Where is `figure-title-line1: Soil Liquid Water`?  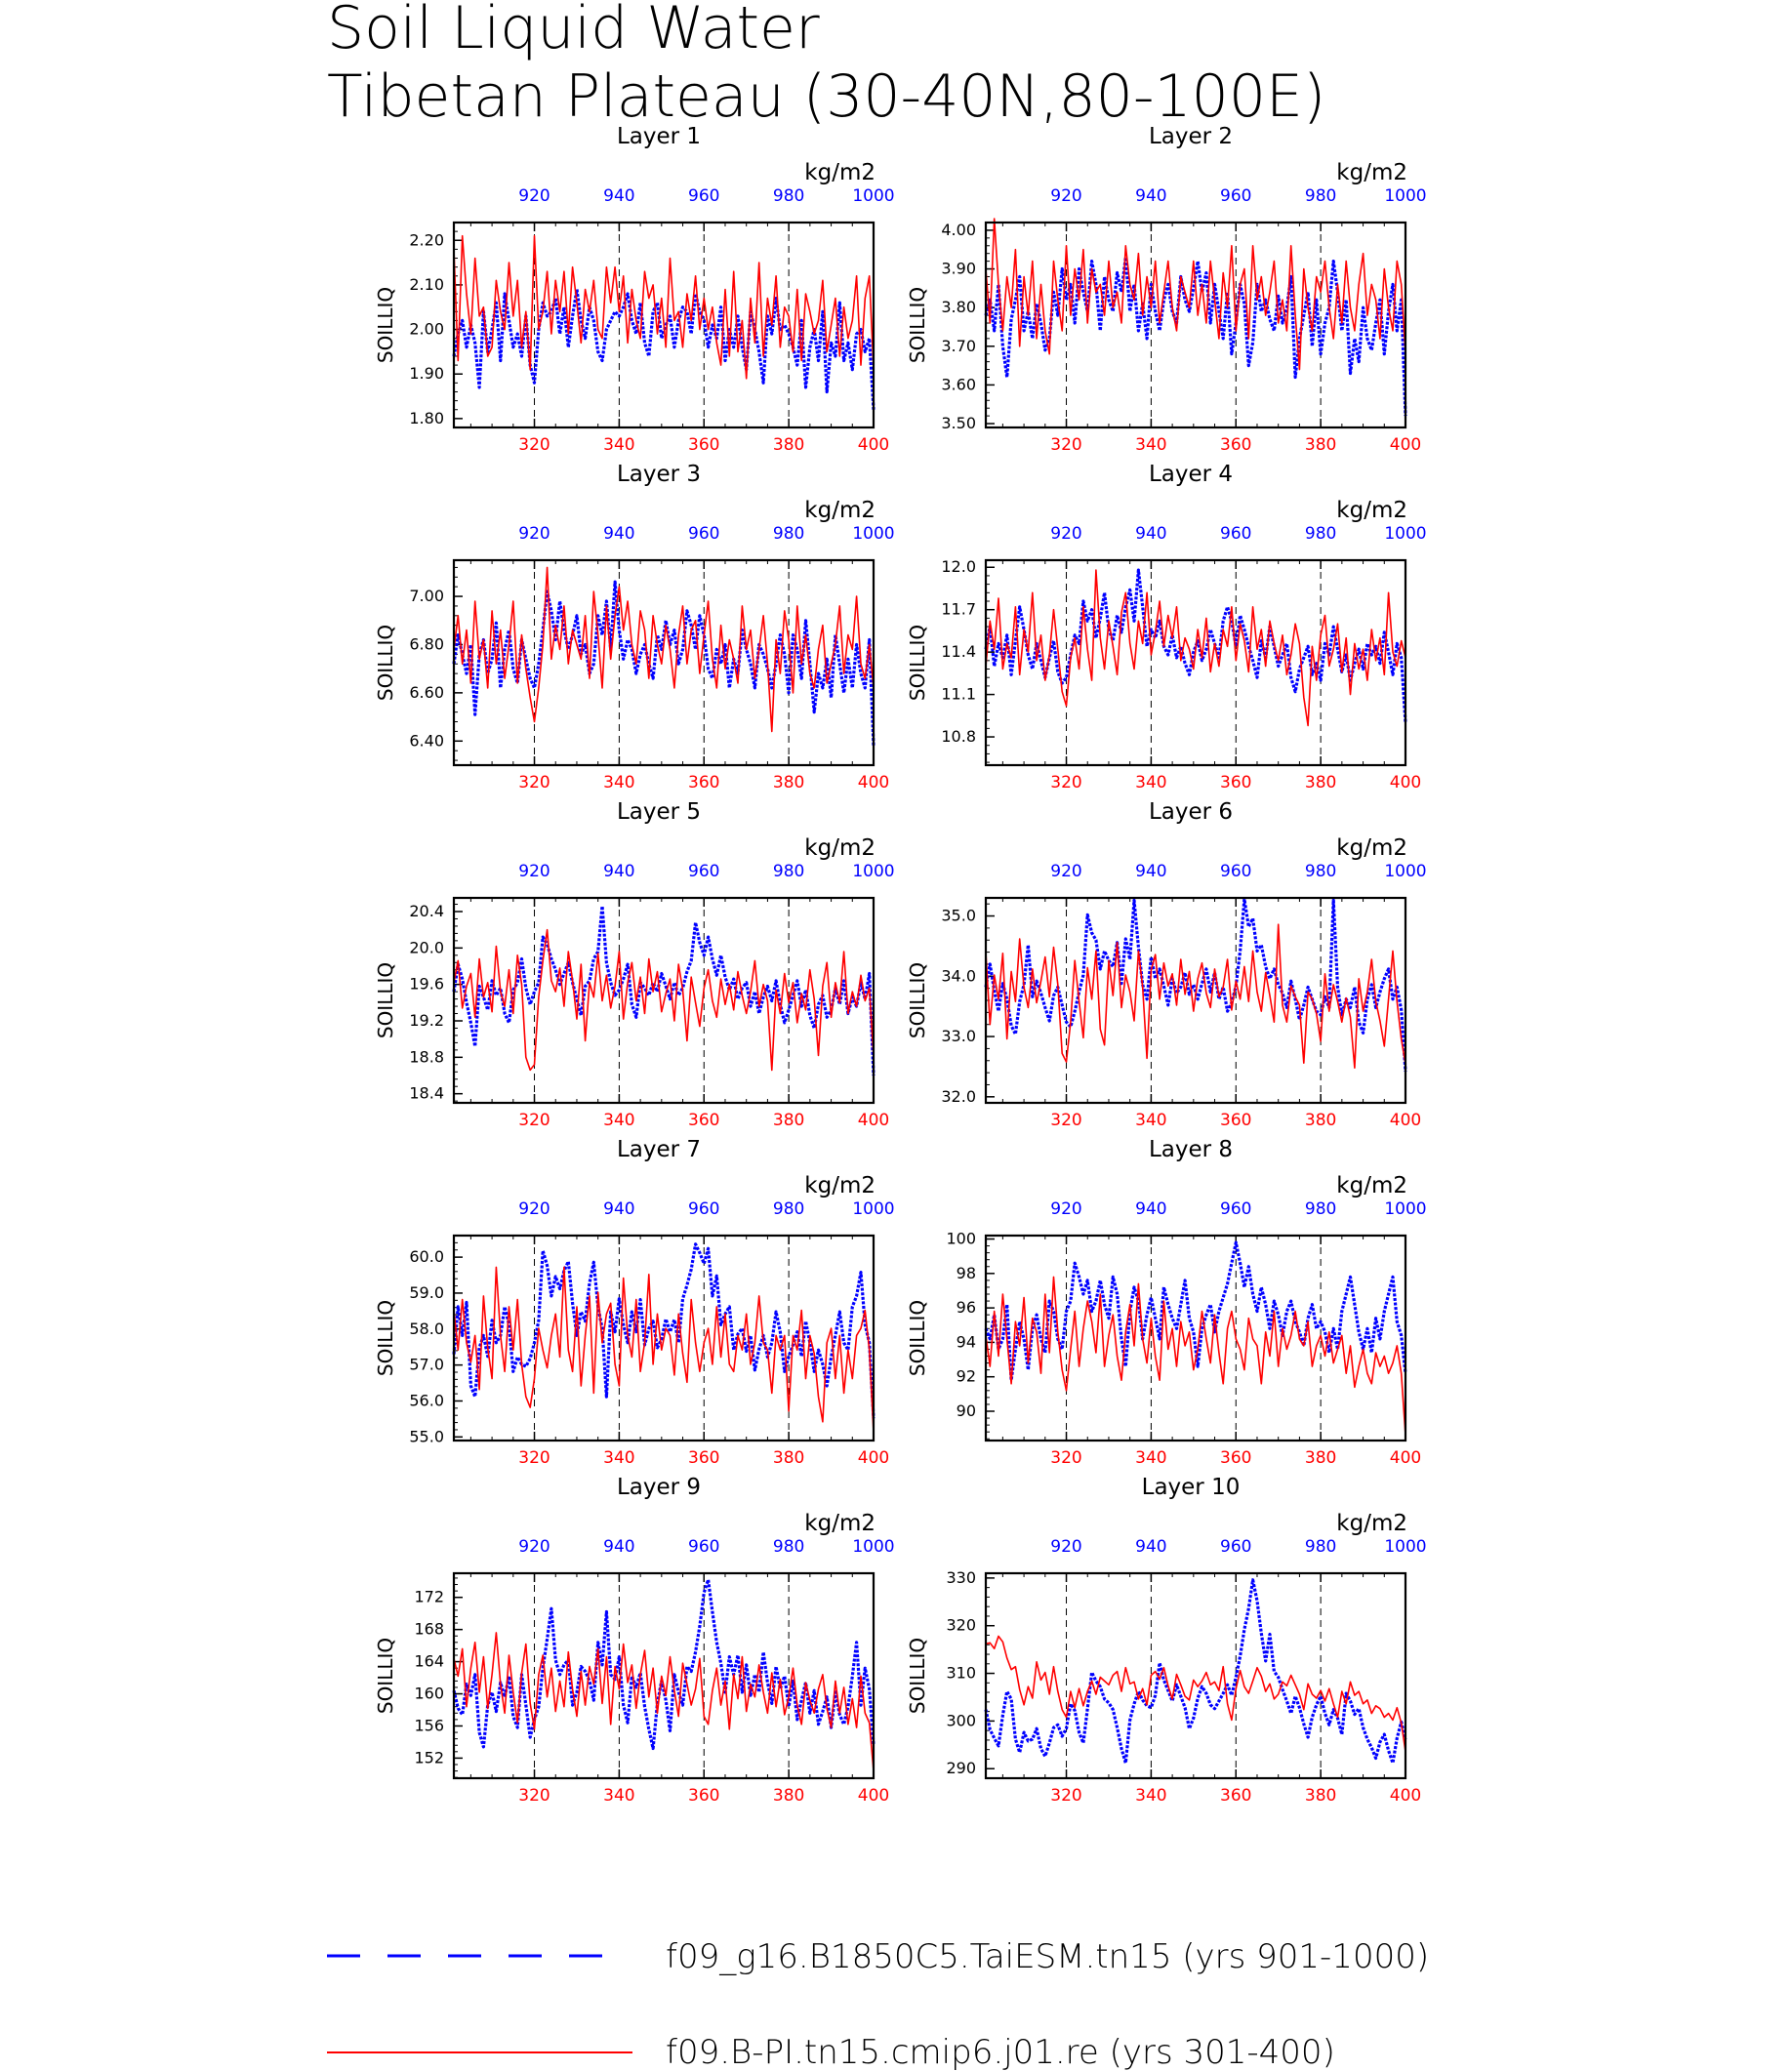 figure-title-line1: Soil Liquid Water is located at coordinates (573, 31).